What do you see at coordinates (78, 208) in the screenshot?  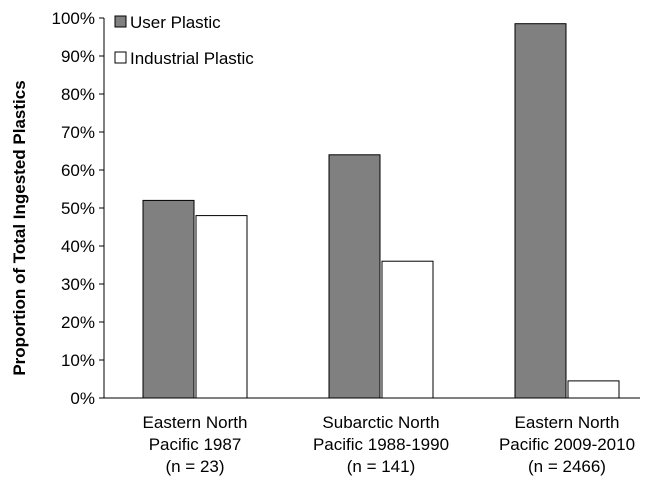 I see `y-tick-label: 50%` at bounding box center [78, 208].